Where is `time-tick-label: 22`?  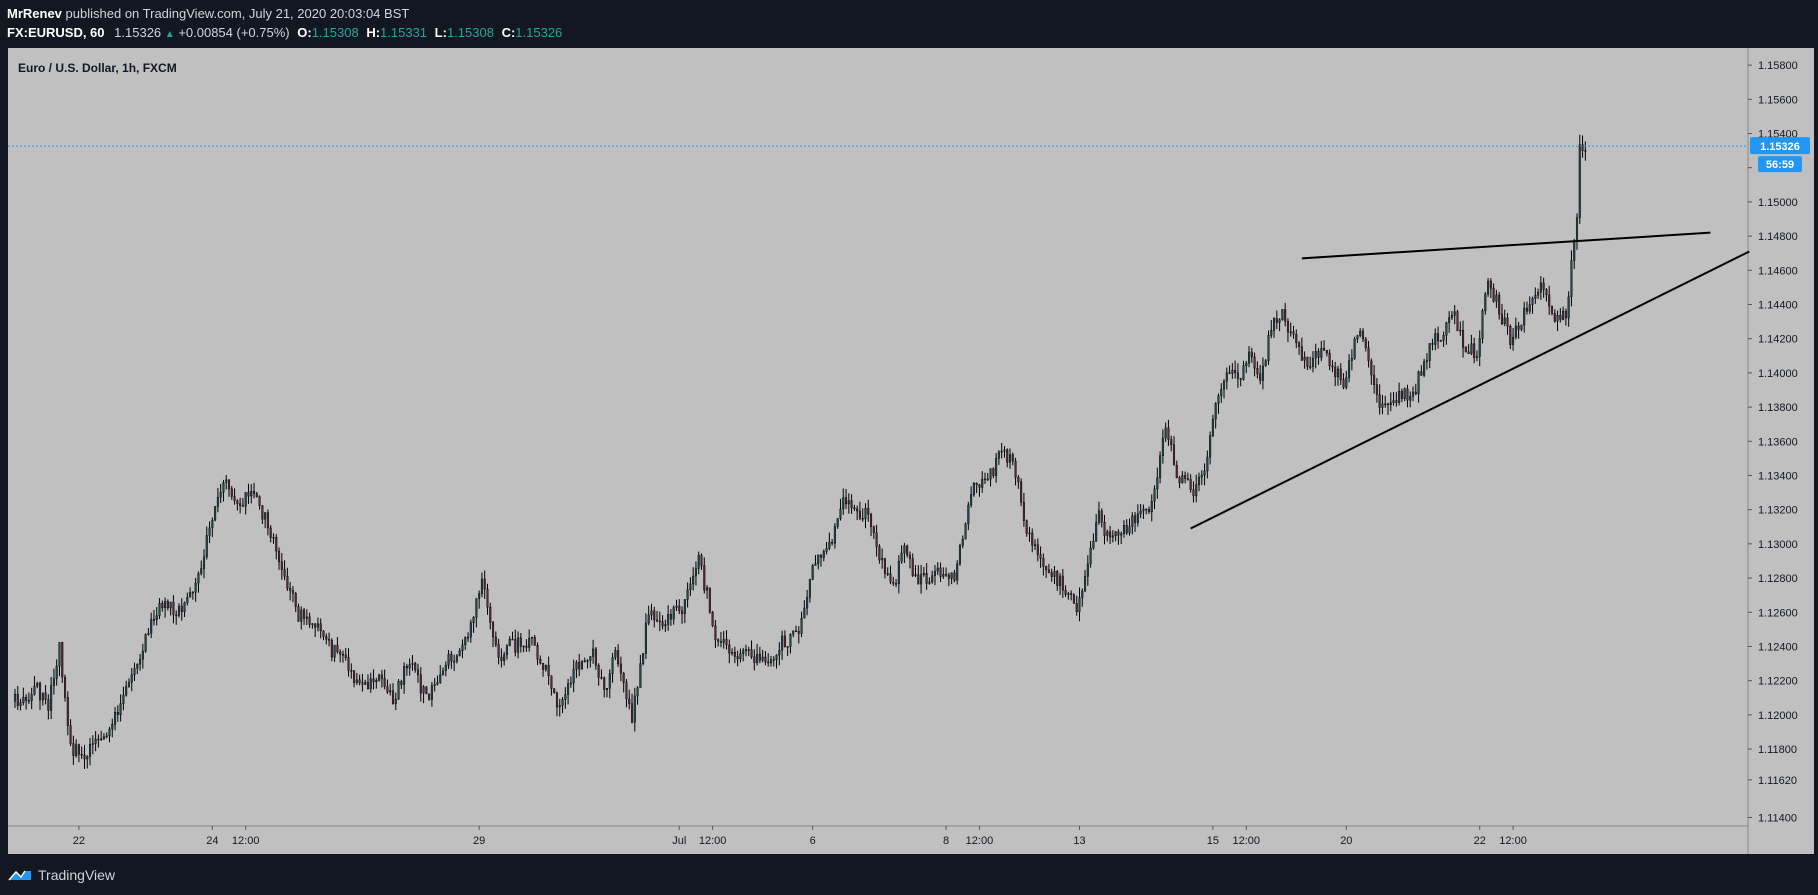
time-tick-label: 22 is located at coordinates (79, 841).